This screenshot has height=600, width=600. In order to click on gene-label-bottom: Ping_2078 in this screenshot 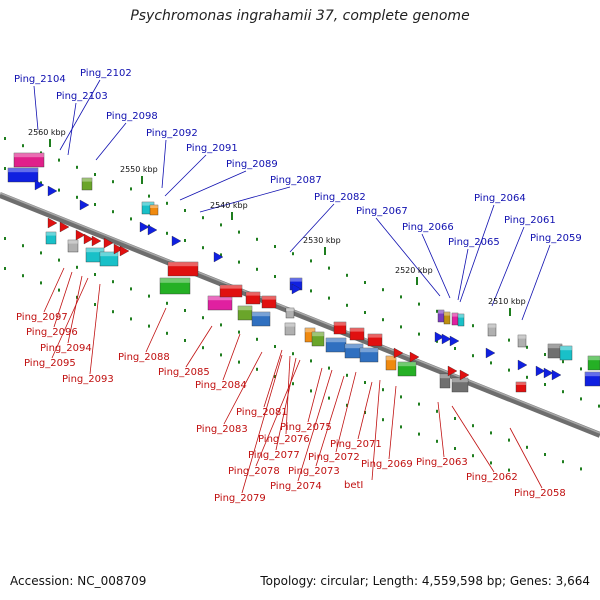, I will do `click(254, 471)`.